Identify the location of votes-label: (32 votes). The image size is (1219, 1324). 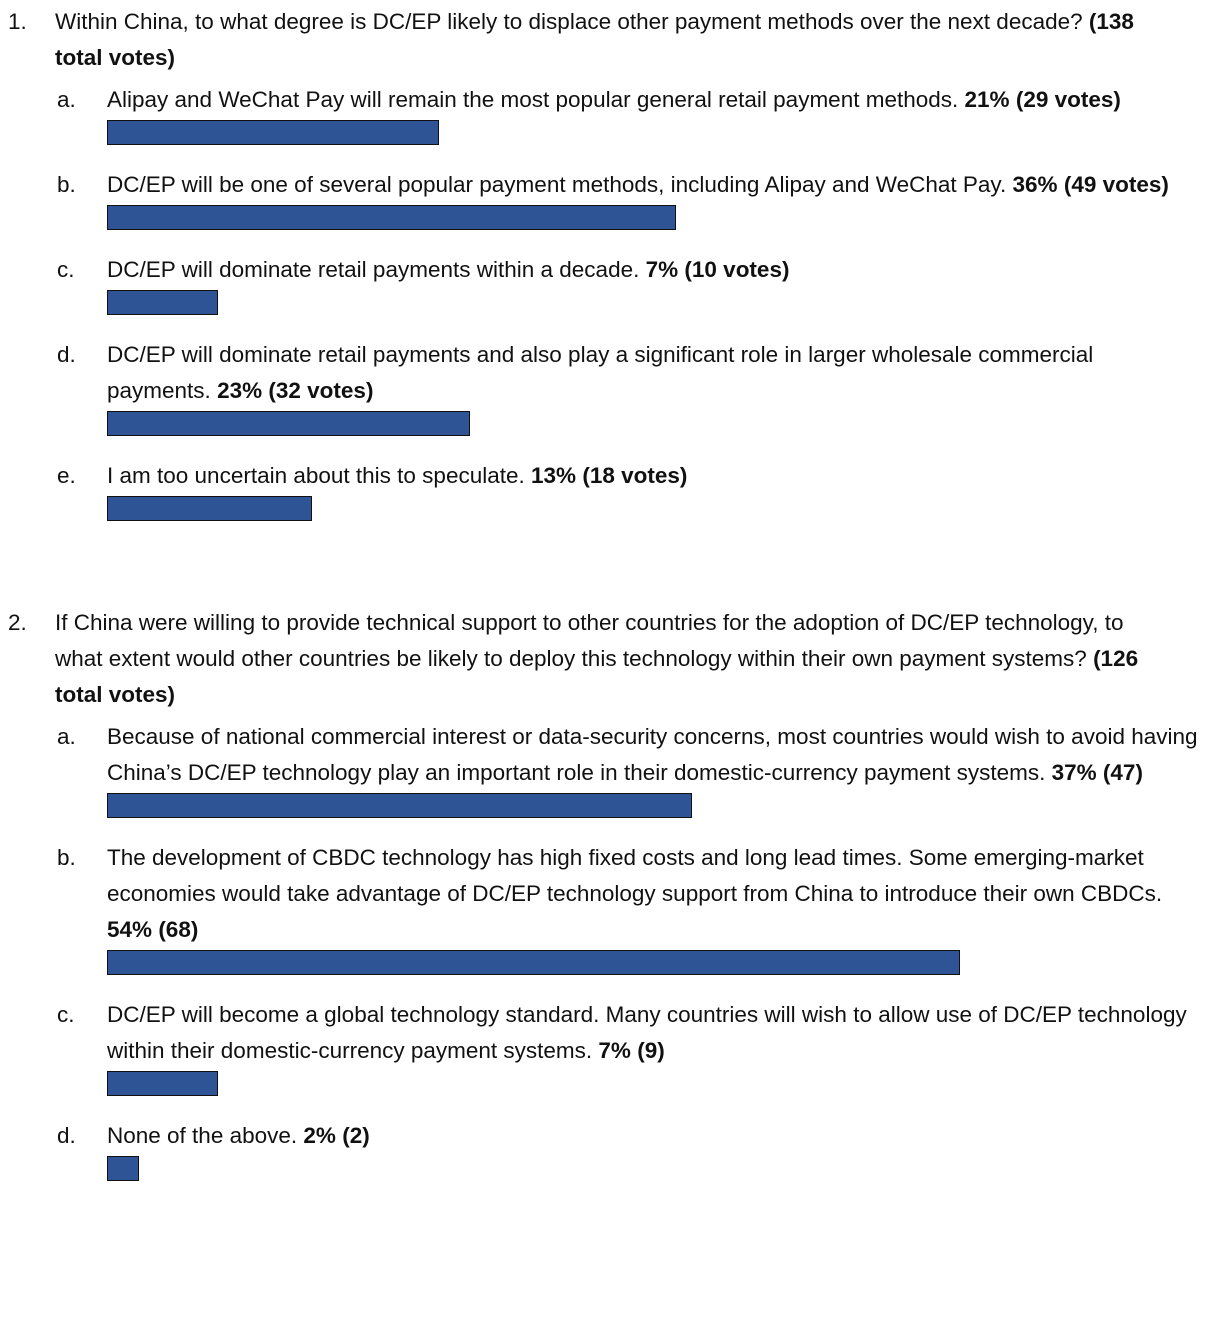
(321, 390).